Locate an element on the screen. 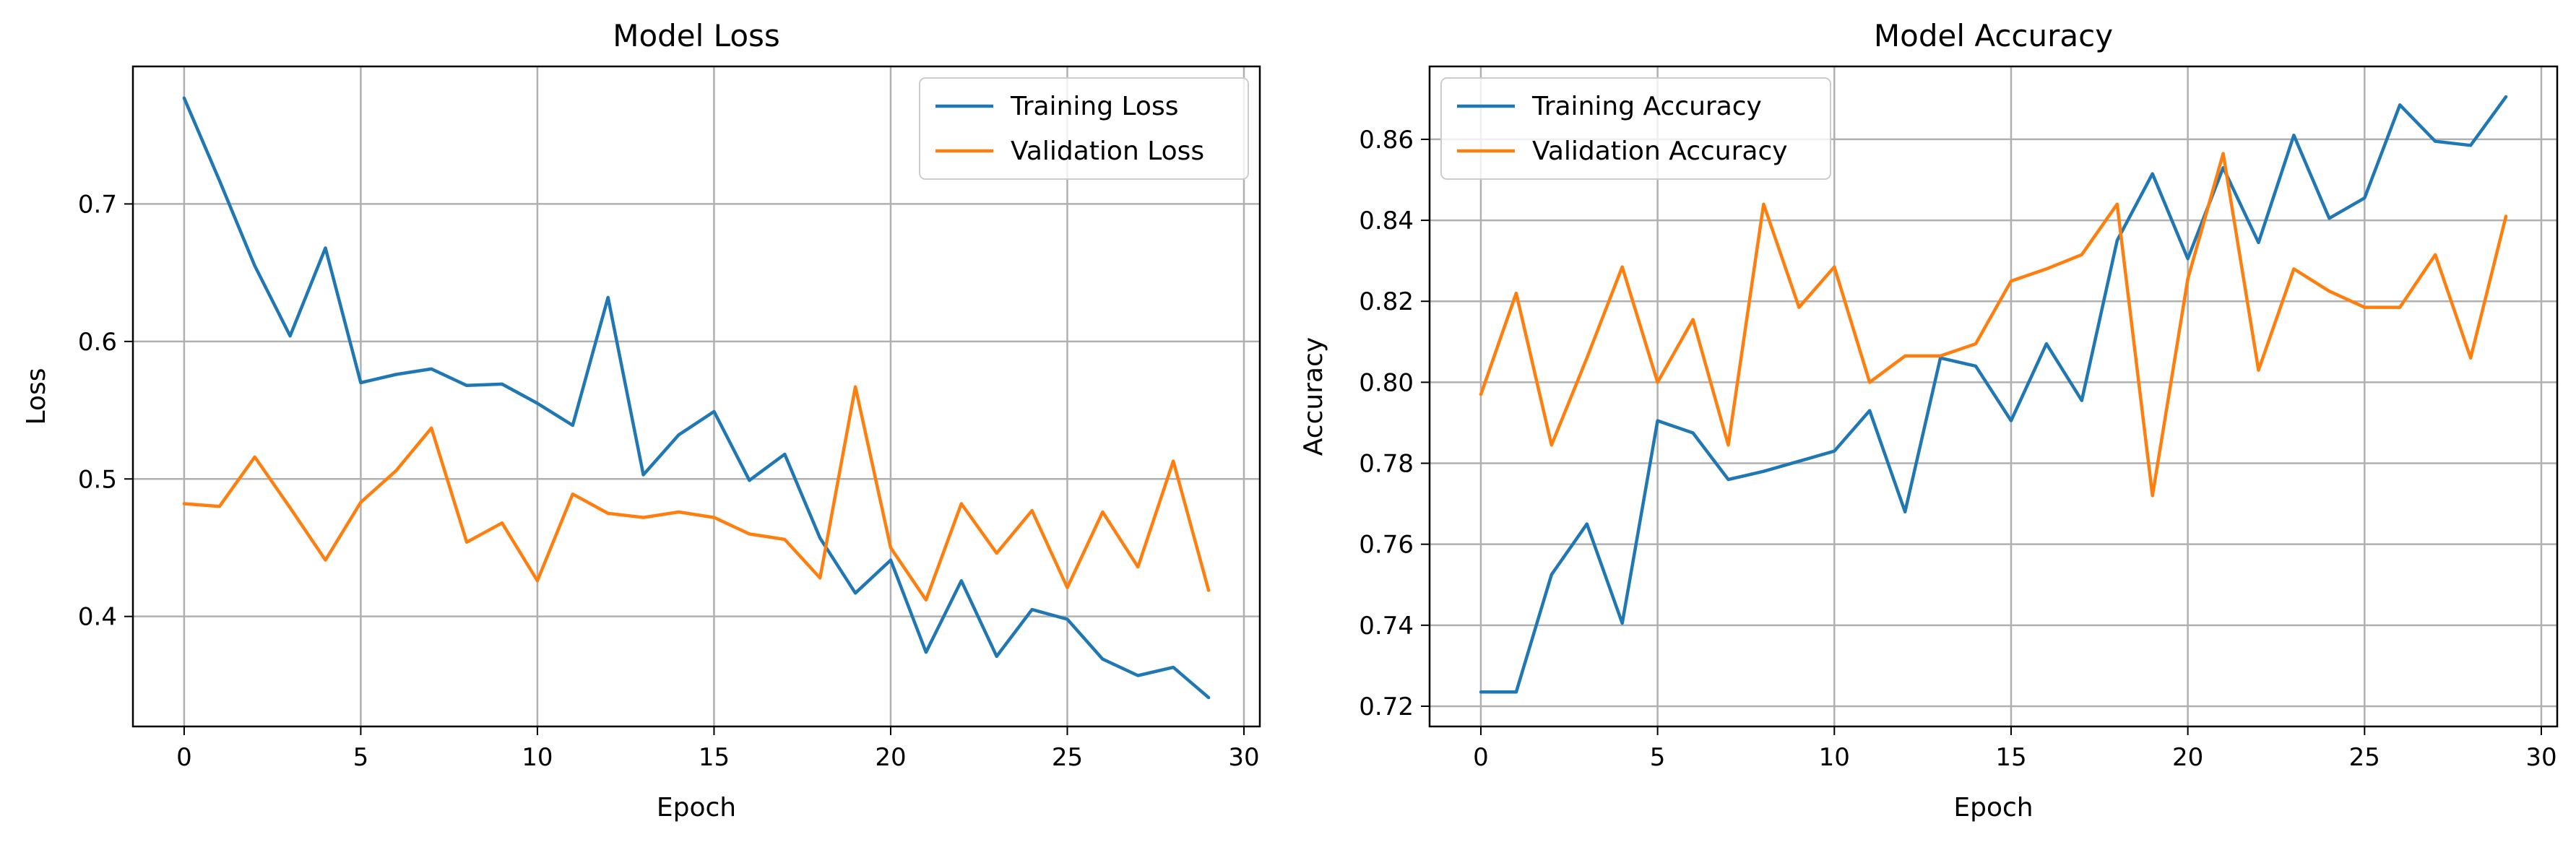 Image resolution: width=2576 pixels, height=842 pixels. accuracy-chart-legend-label: Validation Accuracy is located at coordinates (1660, 151).